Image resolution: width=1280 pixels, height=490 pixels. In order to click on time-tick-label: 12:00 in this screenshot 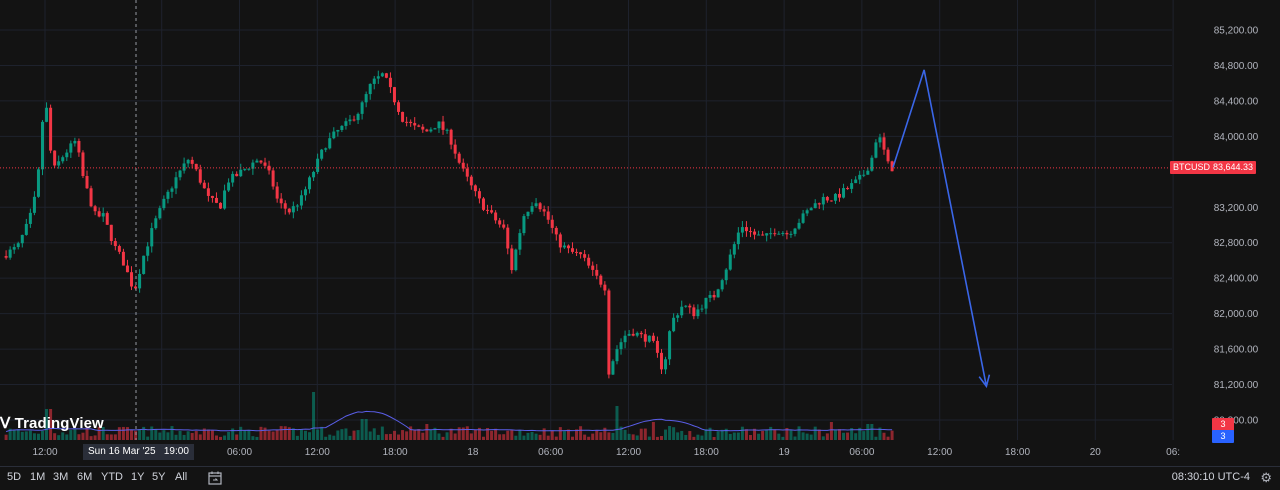, I will do `click(317, 452)`.